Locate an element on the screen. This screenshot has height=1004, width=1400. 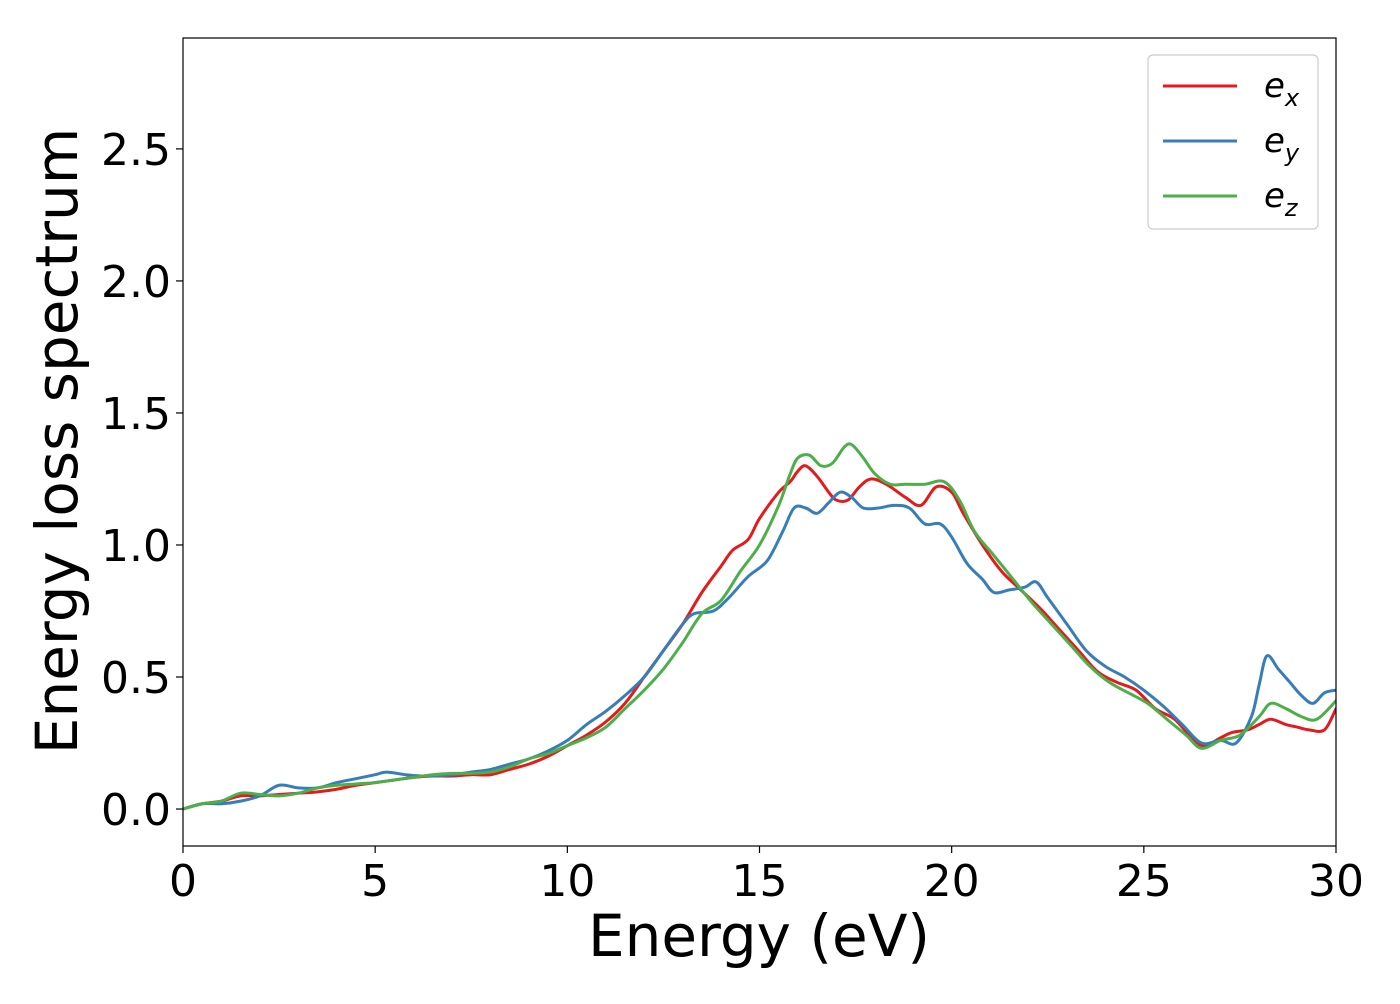
legend-label-e-x: ex is located at coordinates (1282, 89).